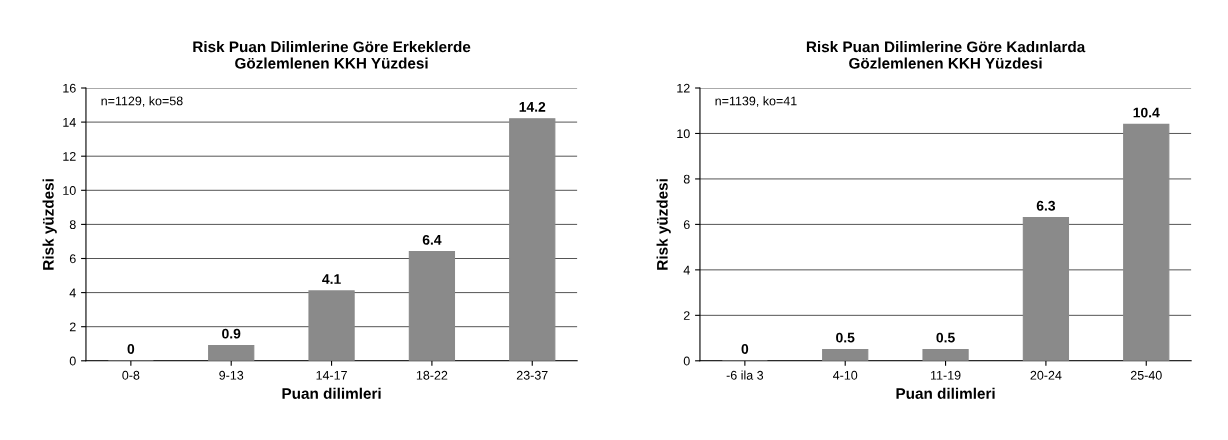 Image resolution: width=1228 pixels, height=440 pixels. What do you see at coordinates (142, 101) in the screenshot?
I see `annotation: n=1129, ko=58` at bounding box center [142, 101].